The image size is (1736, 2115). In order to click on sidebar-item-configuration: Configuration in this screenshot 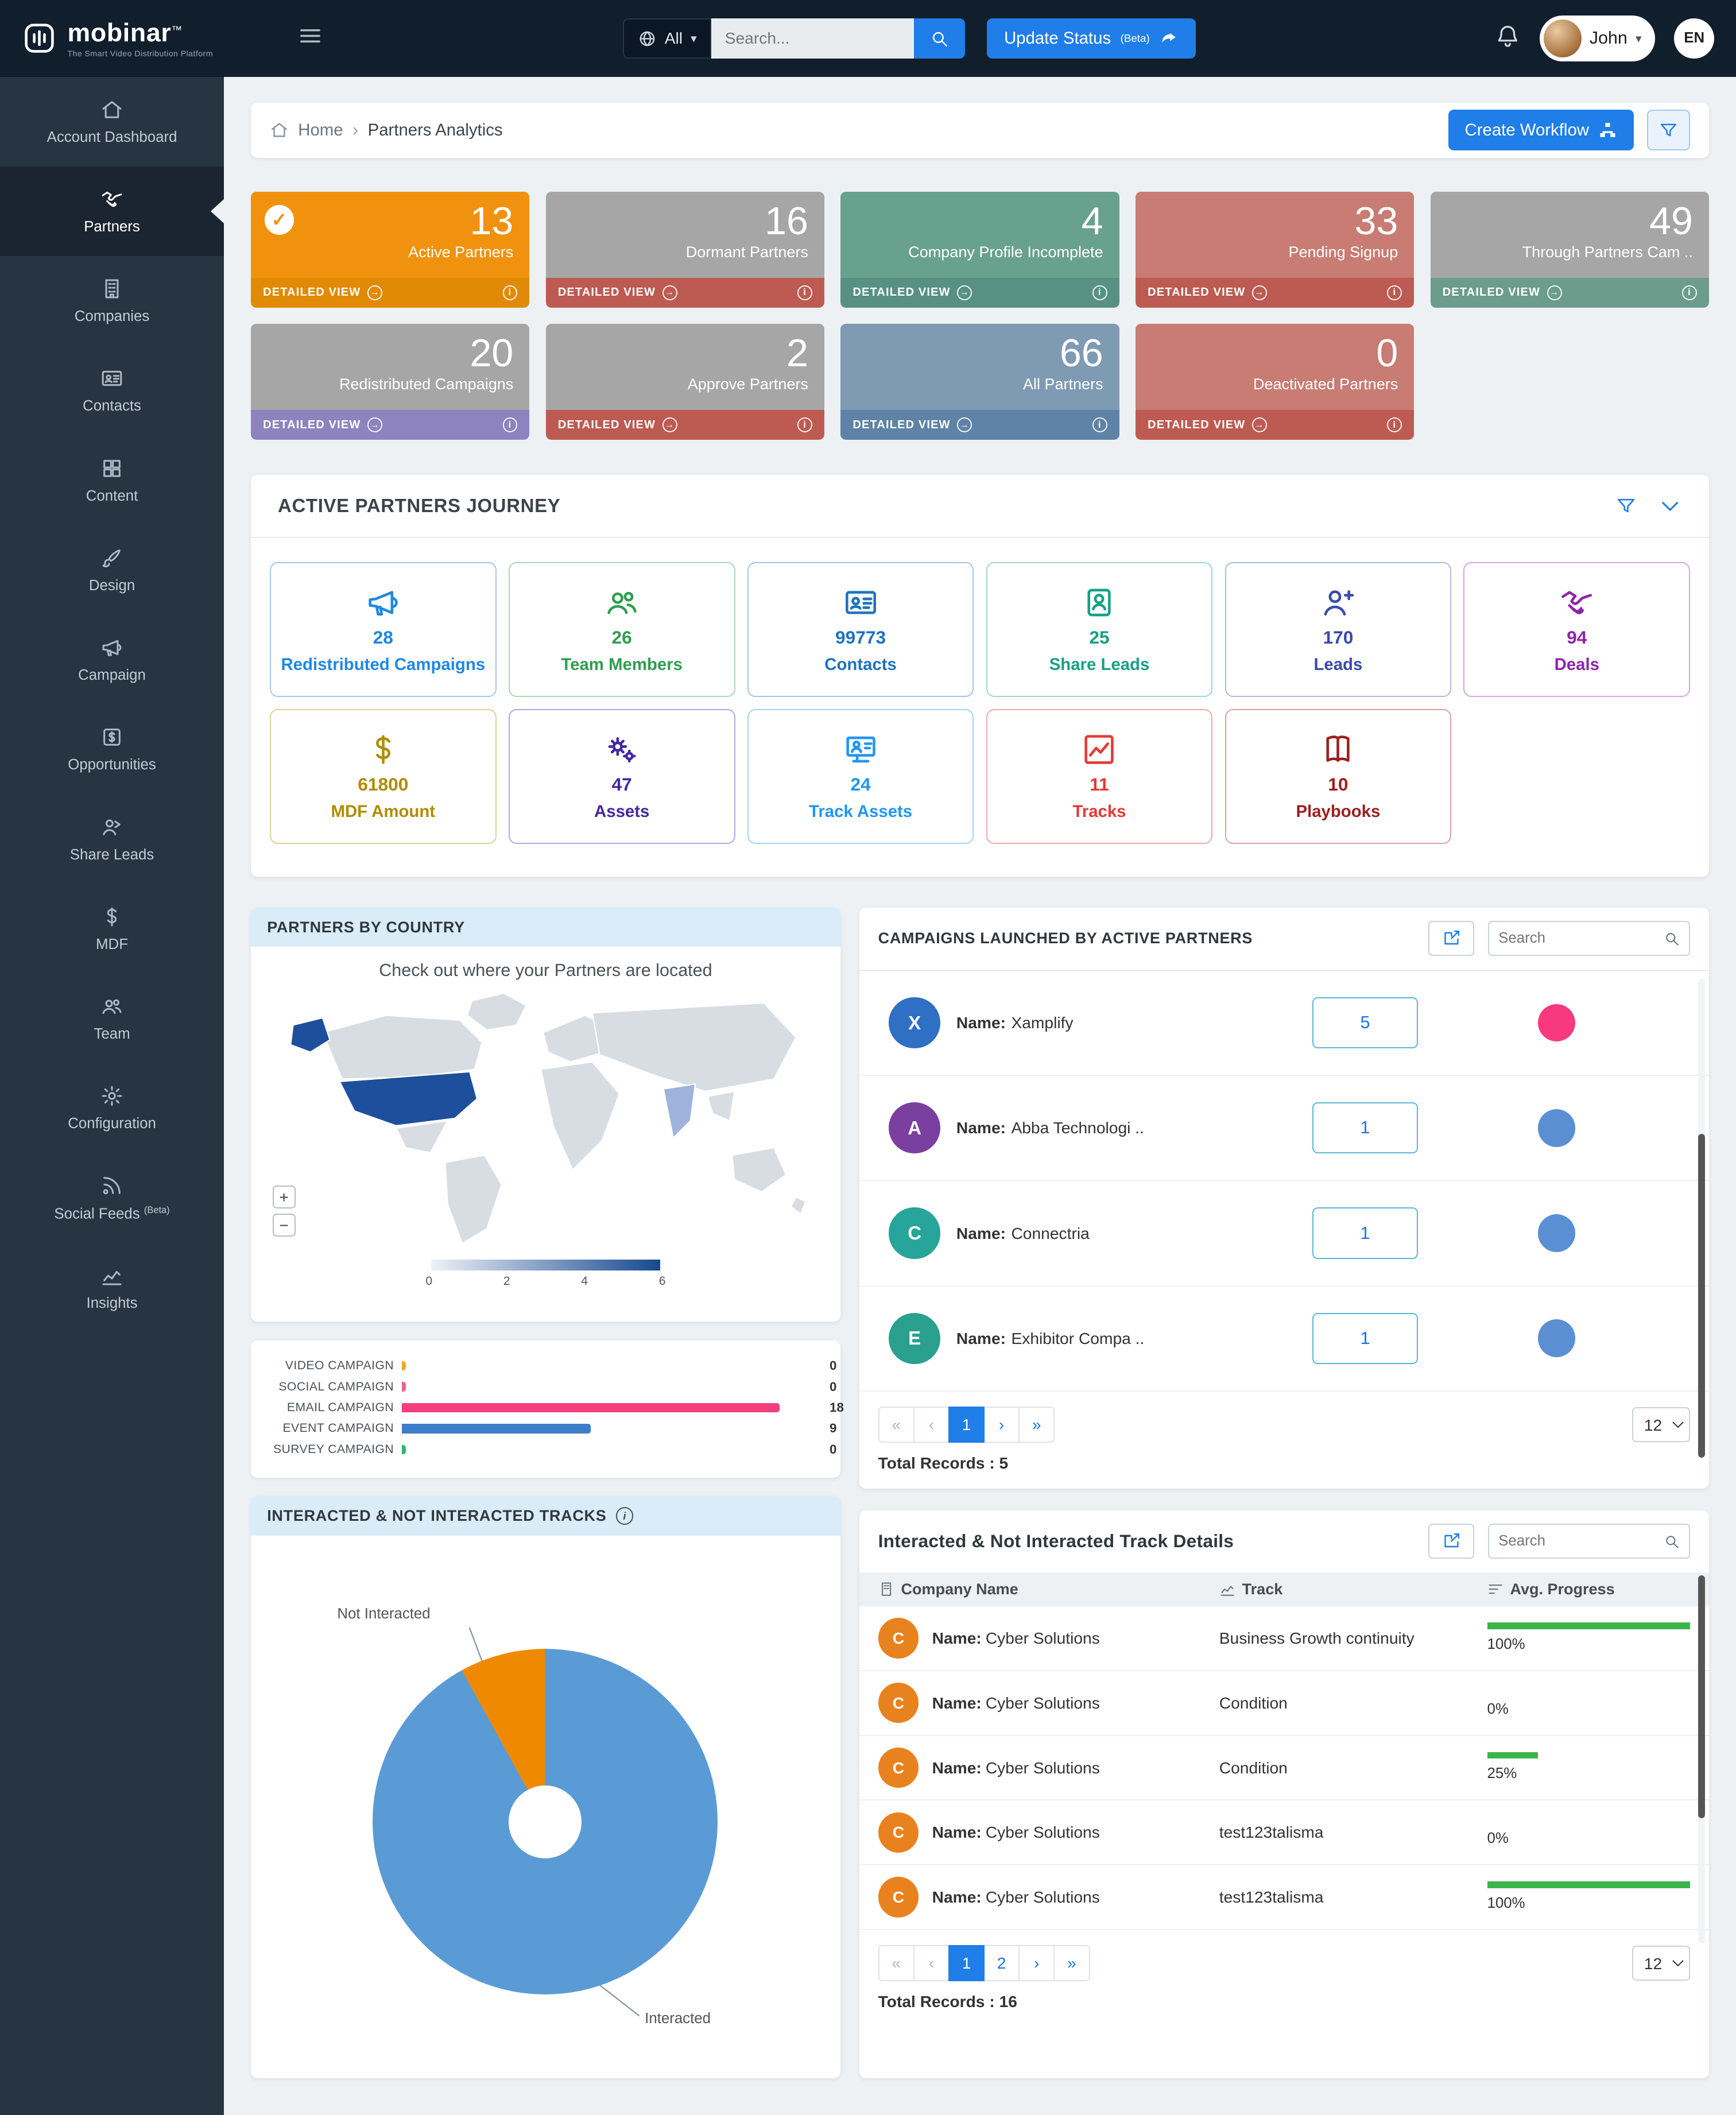, I will do `click(112, 1108)`.